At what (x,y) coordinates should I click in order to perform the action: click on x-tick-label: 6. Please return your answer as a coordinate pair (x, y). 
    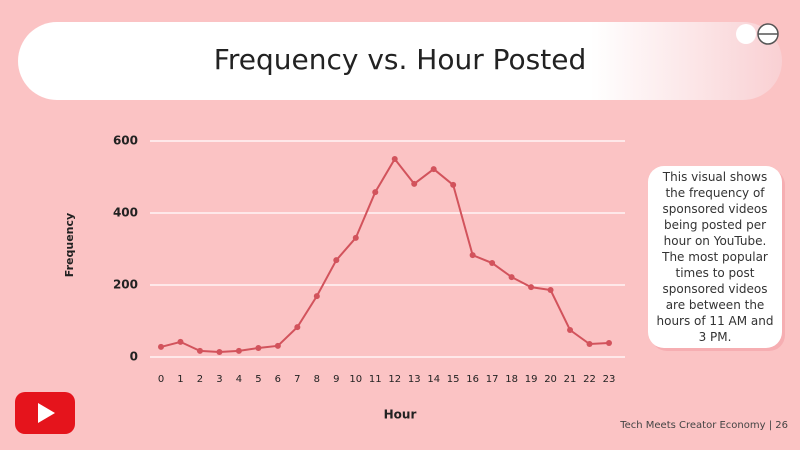
    Looking at the image, I should click on (278, 379).